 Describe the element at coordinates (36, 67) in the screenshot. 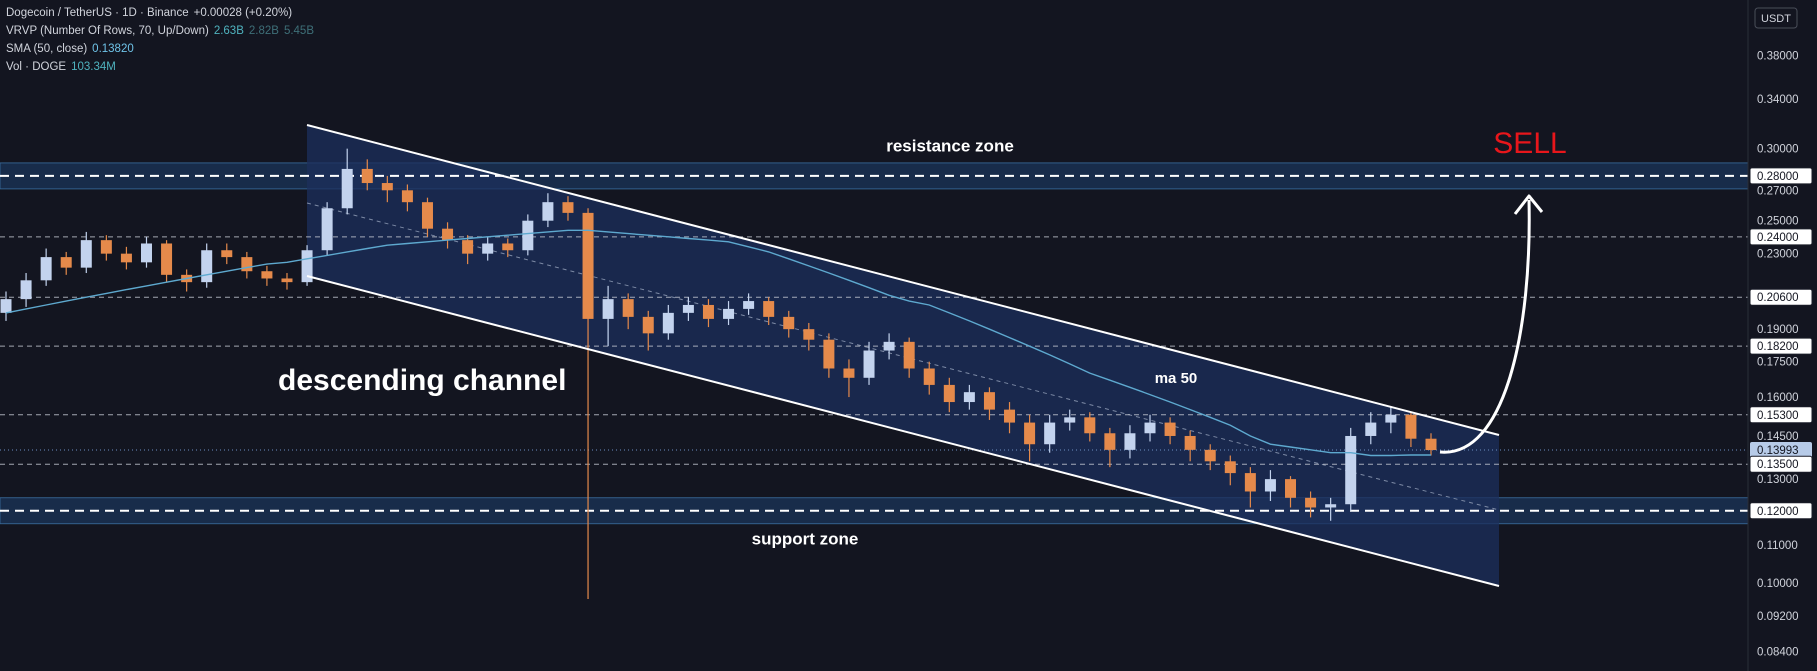

I see `vol: Vol · DOGE` at that location.